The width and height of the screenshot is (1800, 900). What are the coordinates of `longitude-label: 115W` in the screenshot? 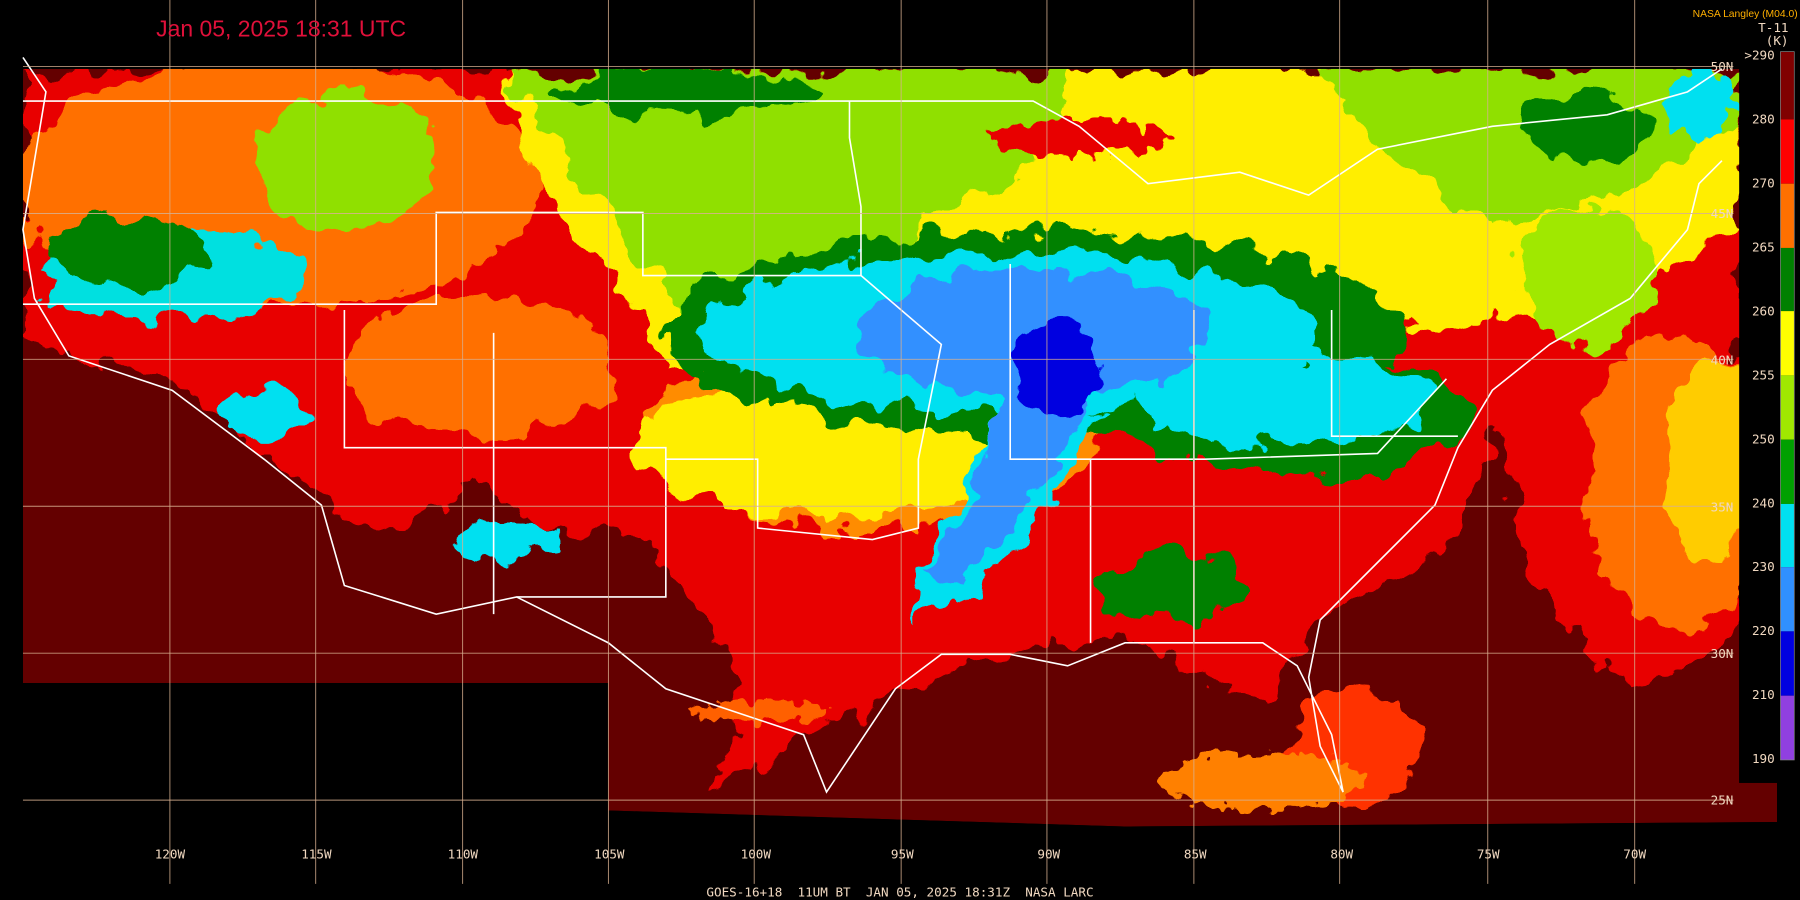 It's located at (316, 854).